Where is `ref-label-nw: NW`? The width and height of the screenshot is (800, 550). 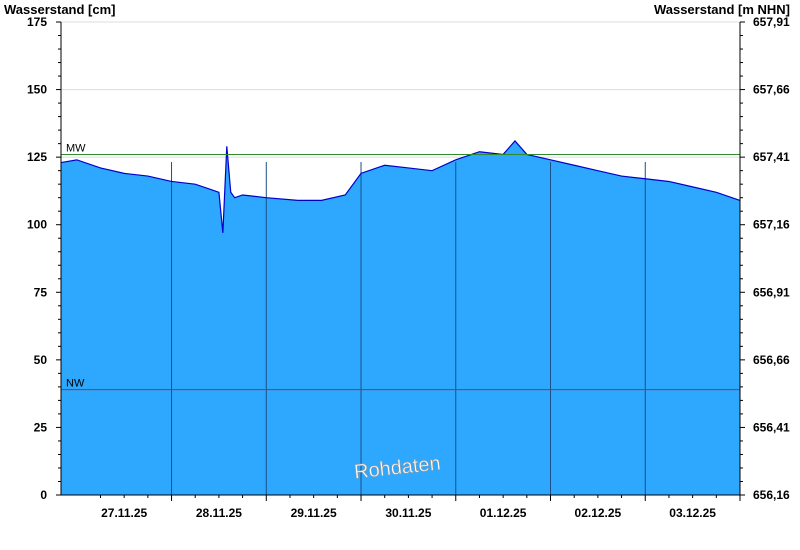
ref-label-nw: NW is located at coordinates (75, 384).